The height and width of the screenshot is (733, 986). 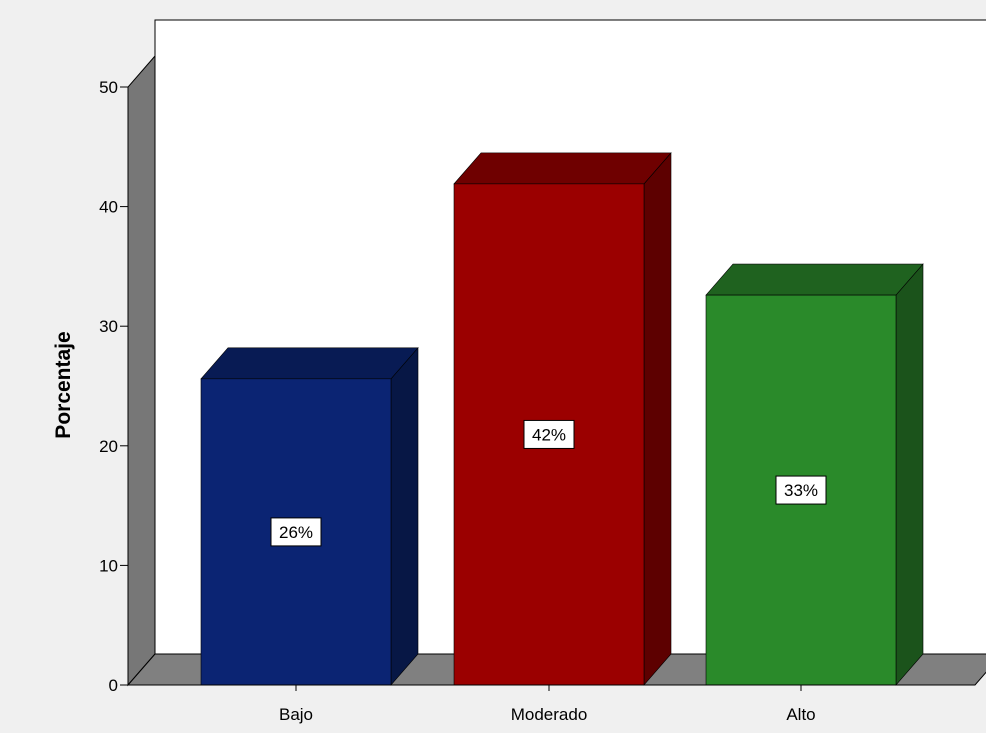 I want to click on data-label-text: 42%, so click(x=549, y=434).